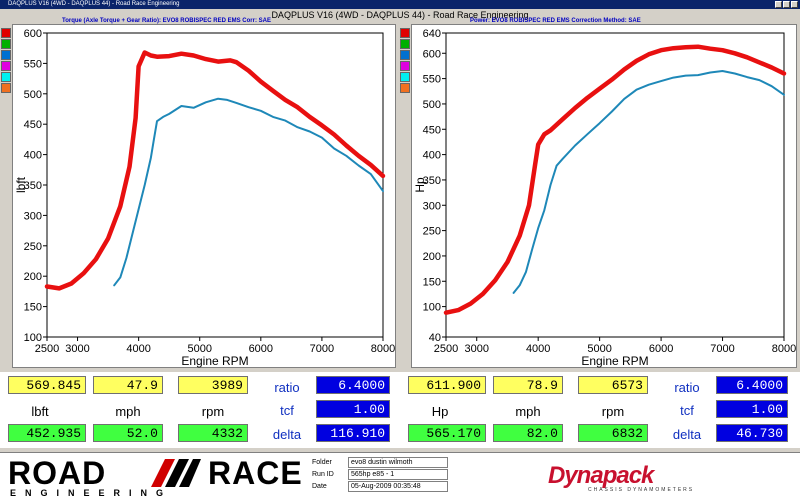  Describe the element at coordinates (398, 486) in the screenshot. I see `date-field: 05-Aug-2009 00:35:48` at that location.